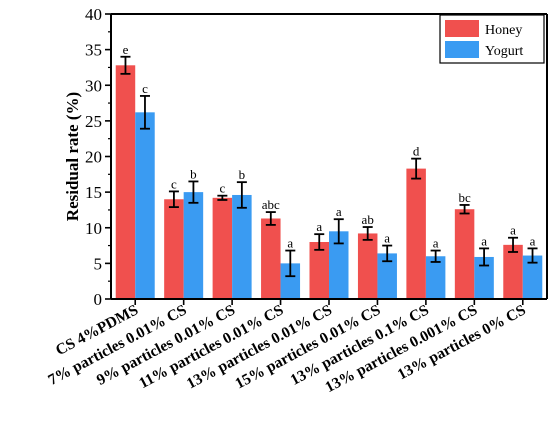  Describe the element at coordinates (513, 230) in the screenshot. I see `significance-label-honey-9: a` at that location.